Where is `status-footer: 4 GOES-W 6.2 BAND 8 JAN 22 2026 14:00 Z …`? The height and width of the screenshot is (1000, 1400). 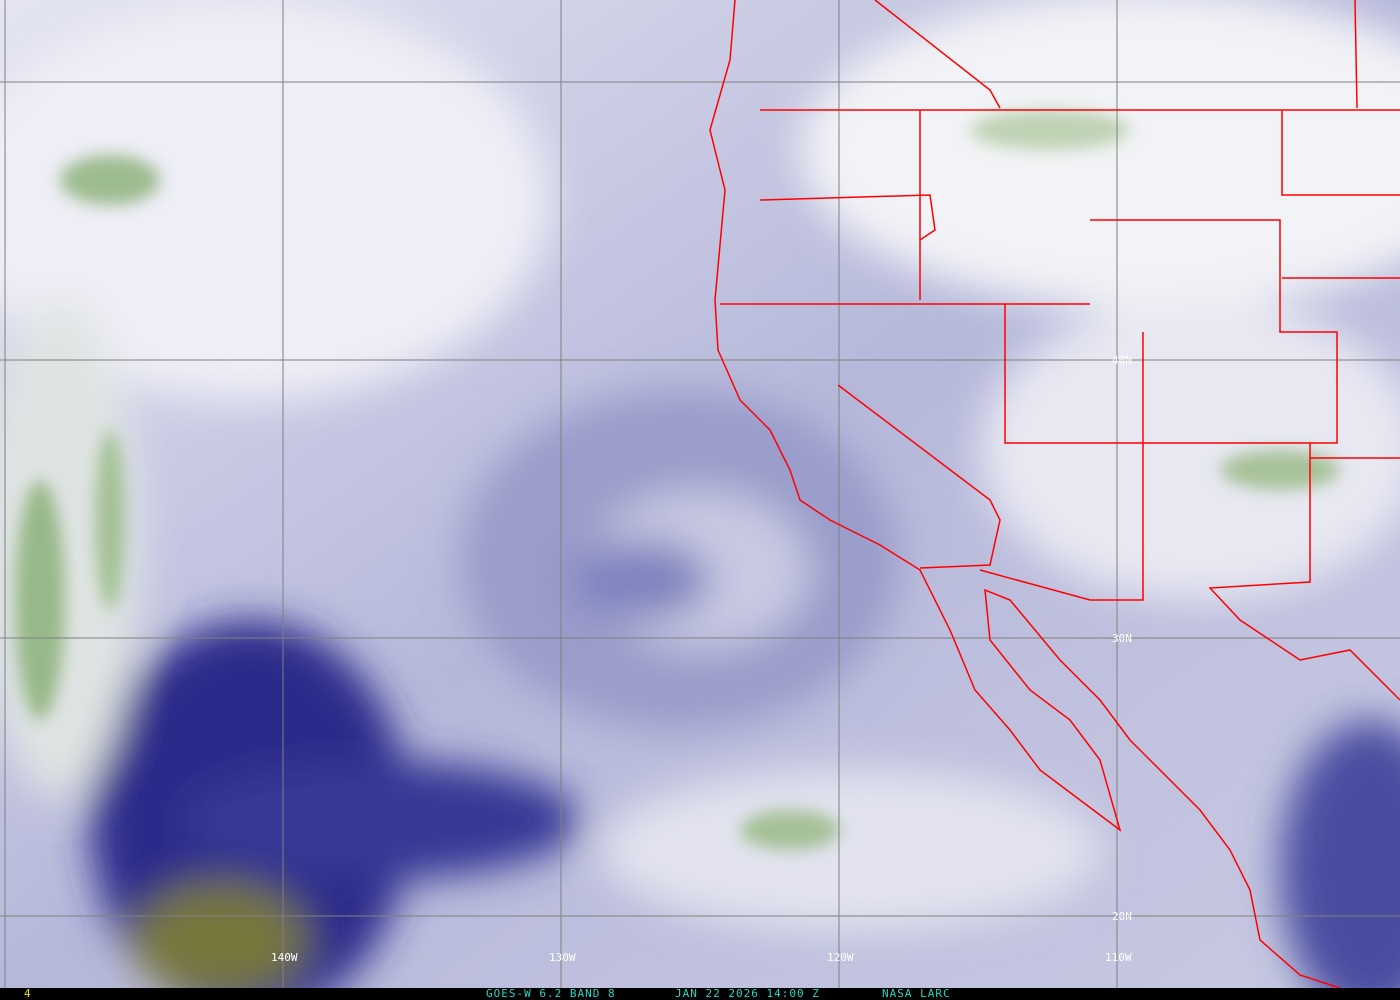 status-footer: 4 GOES-W 6.2 BAND 8 JAN 22 2026 14:00 Z … is located at coordinates (700, 993).